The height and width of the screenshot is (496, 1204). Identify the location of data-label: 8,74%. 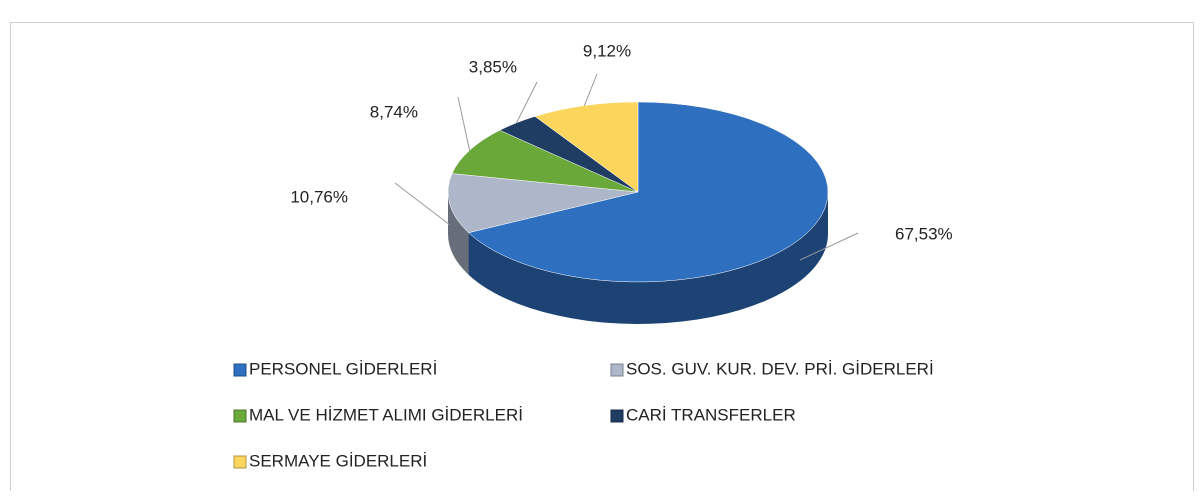
(394, 111).